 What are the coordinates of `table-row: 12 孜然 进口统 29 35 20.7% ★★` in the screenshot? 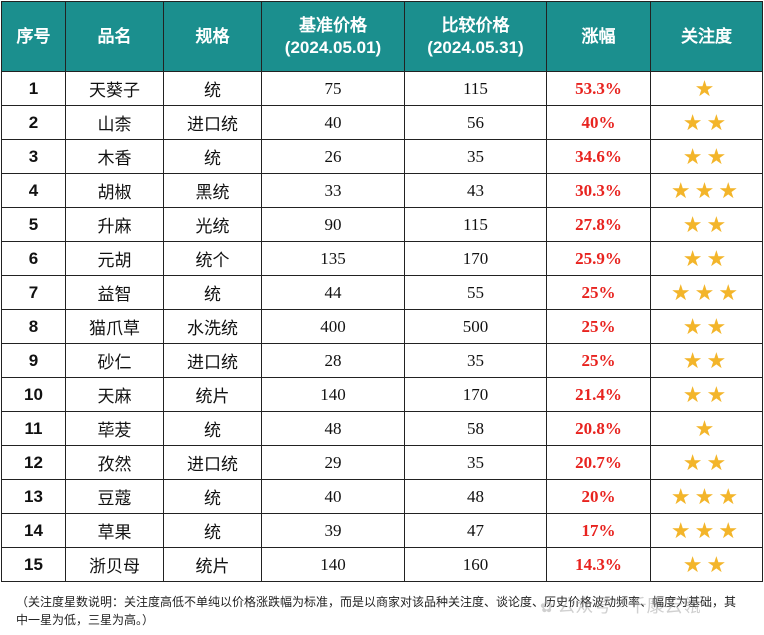 It's located at (382, 462).